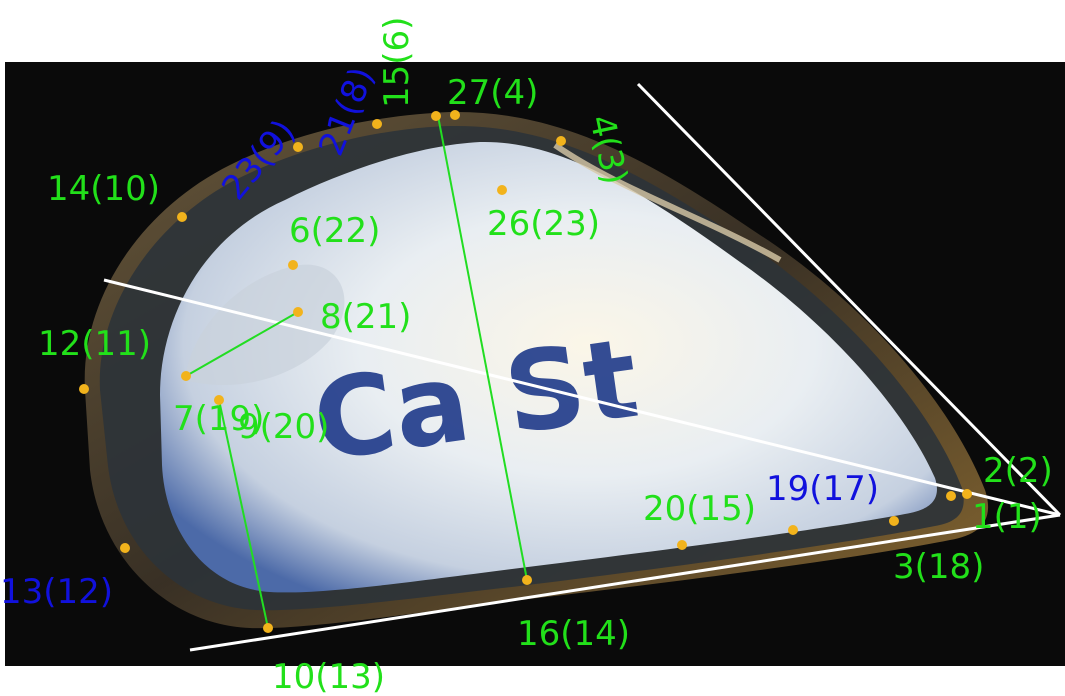 Image resolution: width=1065 pixels, height=696 pixels. What do you see at coordinates (543, 224) in the screenshot?
I see `landmark-label: 26(23)` at bounding box center [543, 224].